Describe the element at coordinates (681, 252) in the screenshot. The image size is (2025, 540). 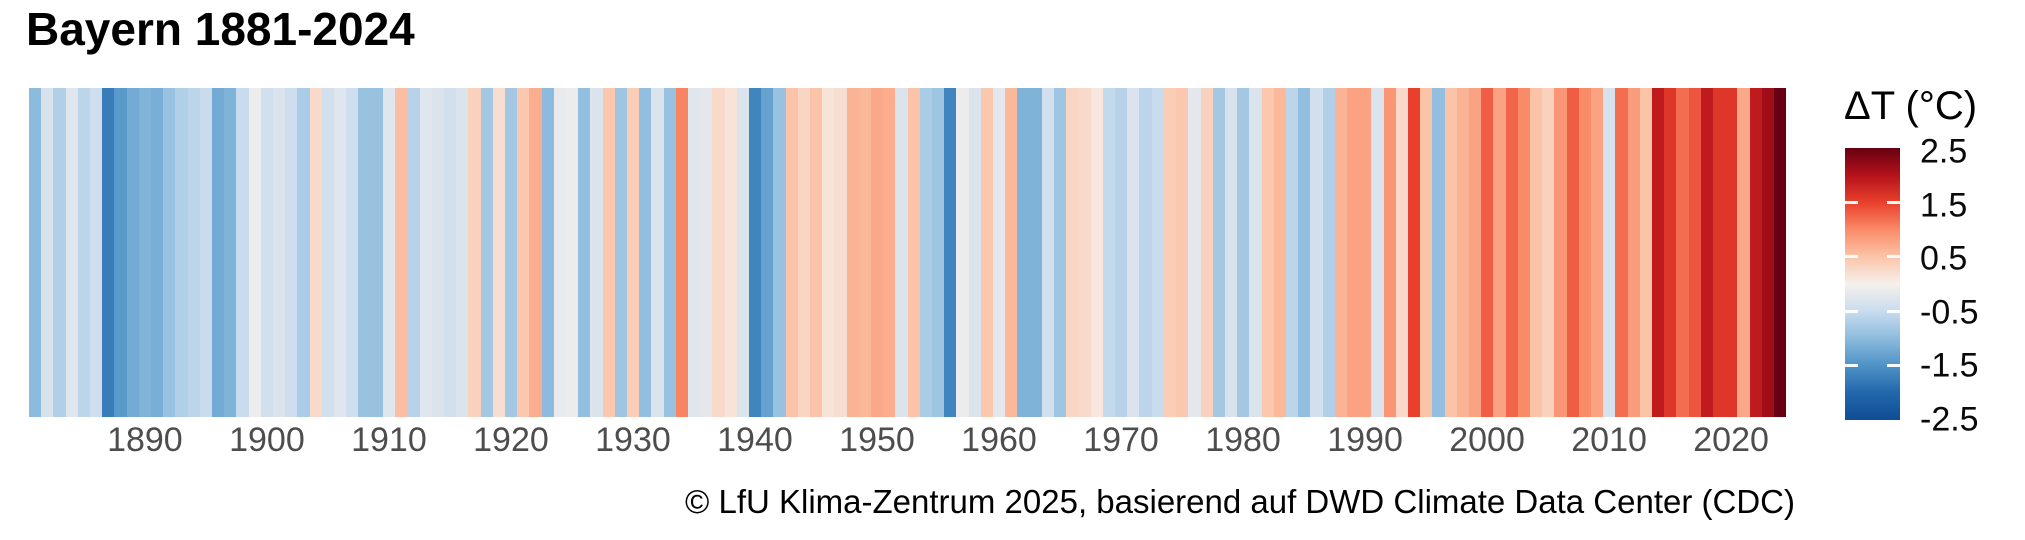
I see `year-stripe-1934` at that location.